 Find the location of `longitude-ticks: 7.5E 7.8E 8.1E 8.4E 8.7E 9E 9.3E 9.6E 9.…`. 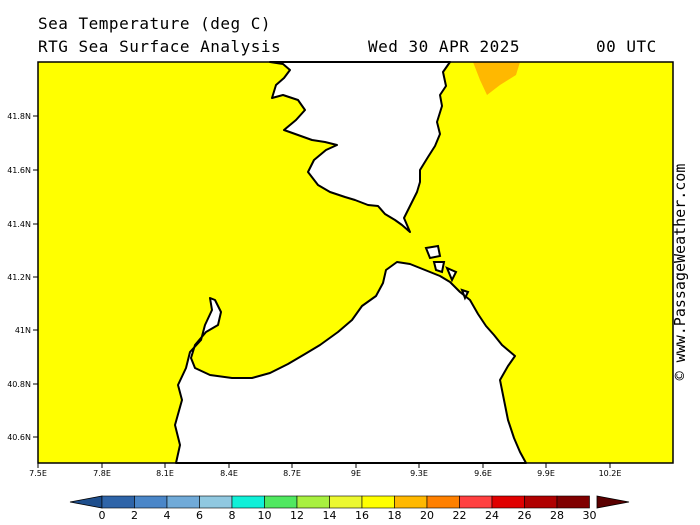

longitude-ticks: 7.5E 7.8E 8.1E 8.4E 8.7E 9E 9.3E 9.6E 9.… is located at coordinates (325, 470).